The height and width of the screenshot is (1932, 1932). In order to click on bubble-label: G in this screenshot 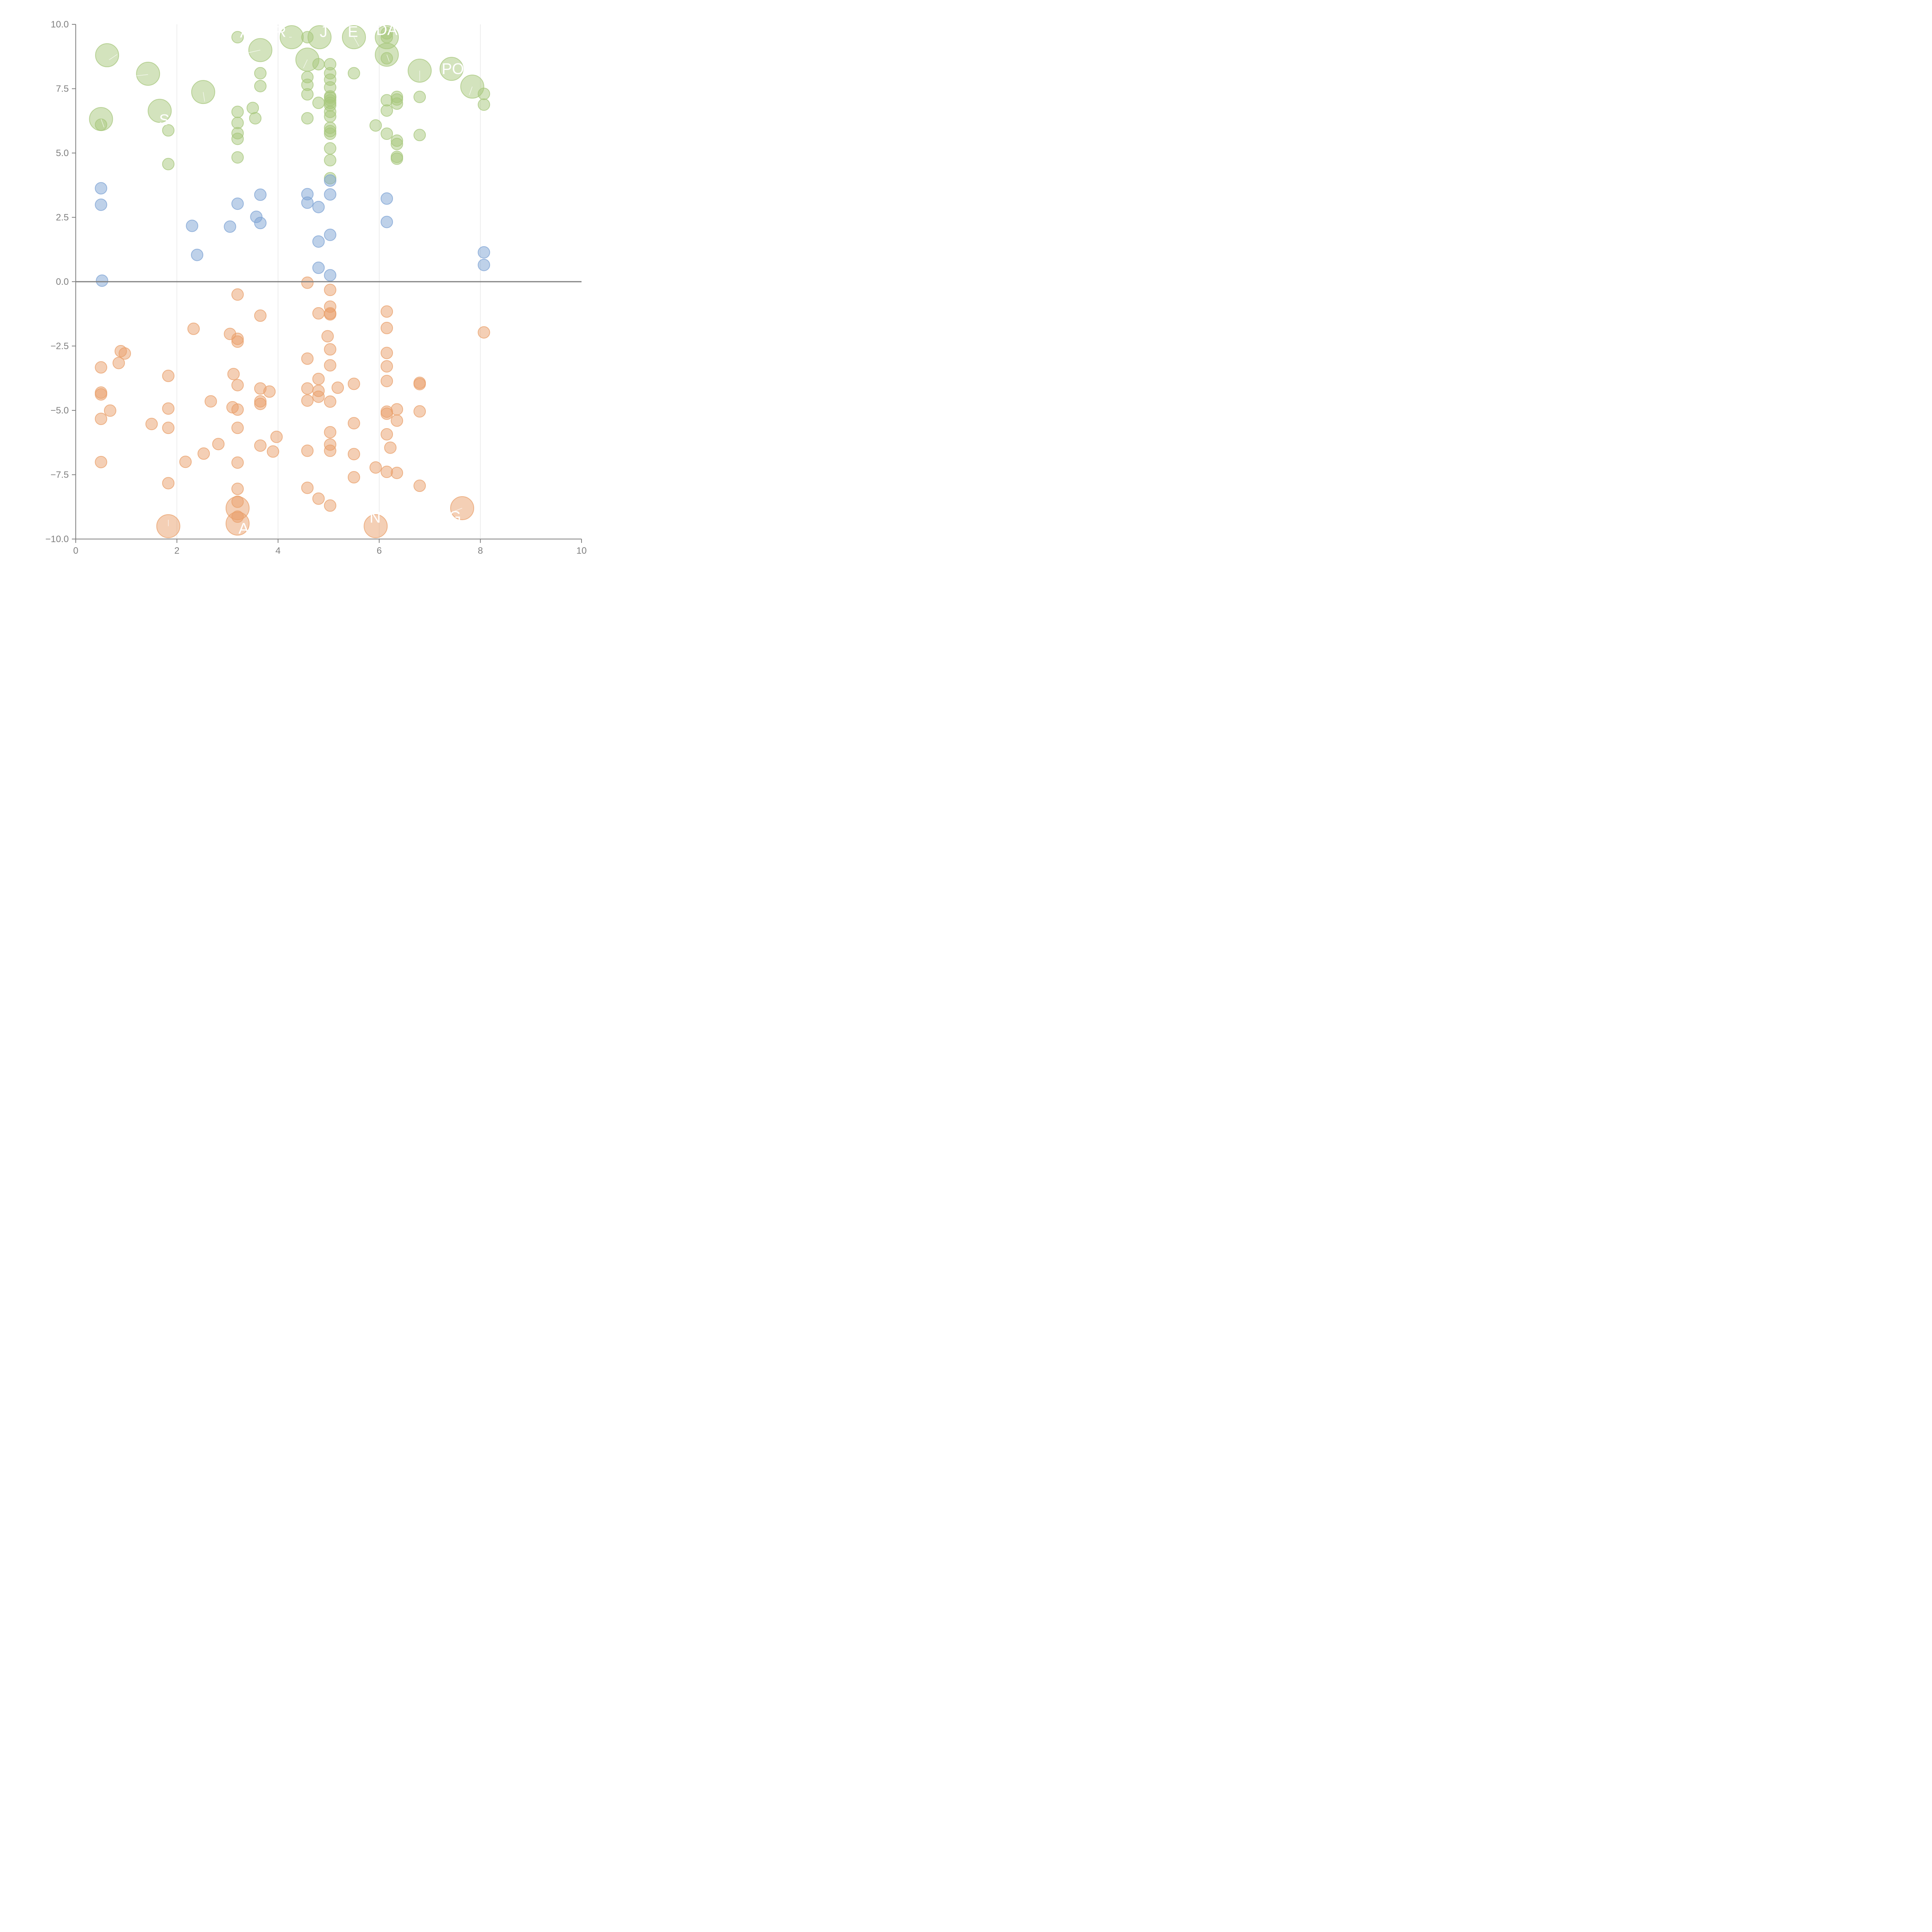, I will do `click(455, 517)`.